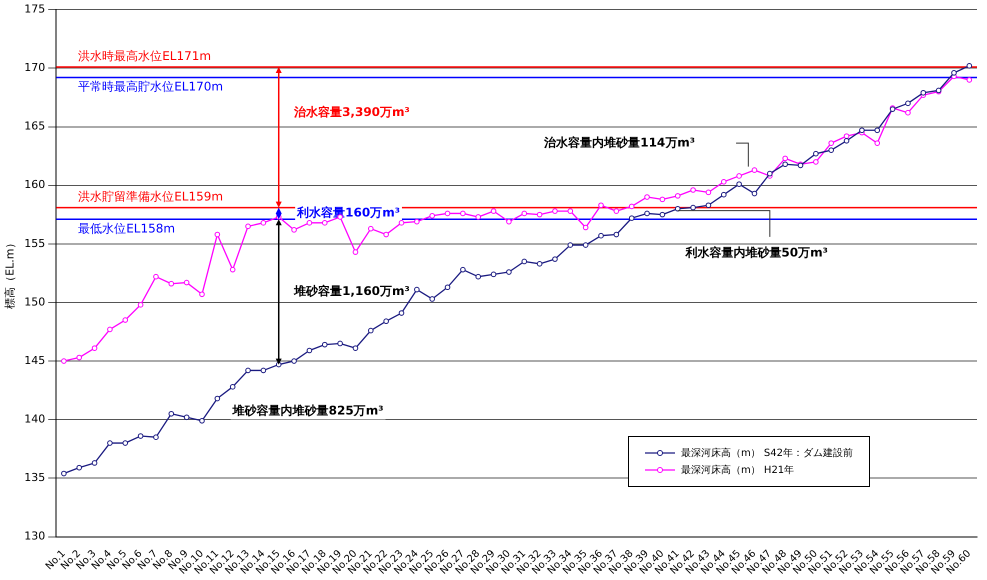 Image resolution: width=987 pixels, height=580 pixels. Describe the element at coordinates (127, 228) in the screenshot. I see `ref-line-label: 最低水位EL158m` at that location.